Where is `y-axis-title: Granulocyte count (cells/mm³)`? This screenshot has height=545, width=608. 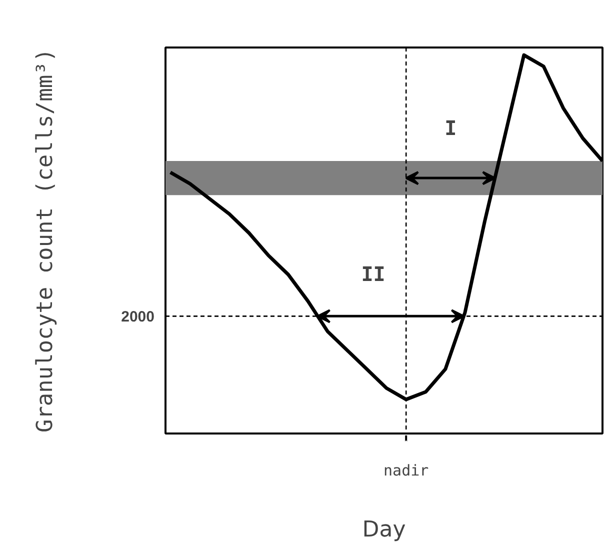 y-axis-title: Granulocyte count (cells/mm³) is located at coordinates (45, 240).